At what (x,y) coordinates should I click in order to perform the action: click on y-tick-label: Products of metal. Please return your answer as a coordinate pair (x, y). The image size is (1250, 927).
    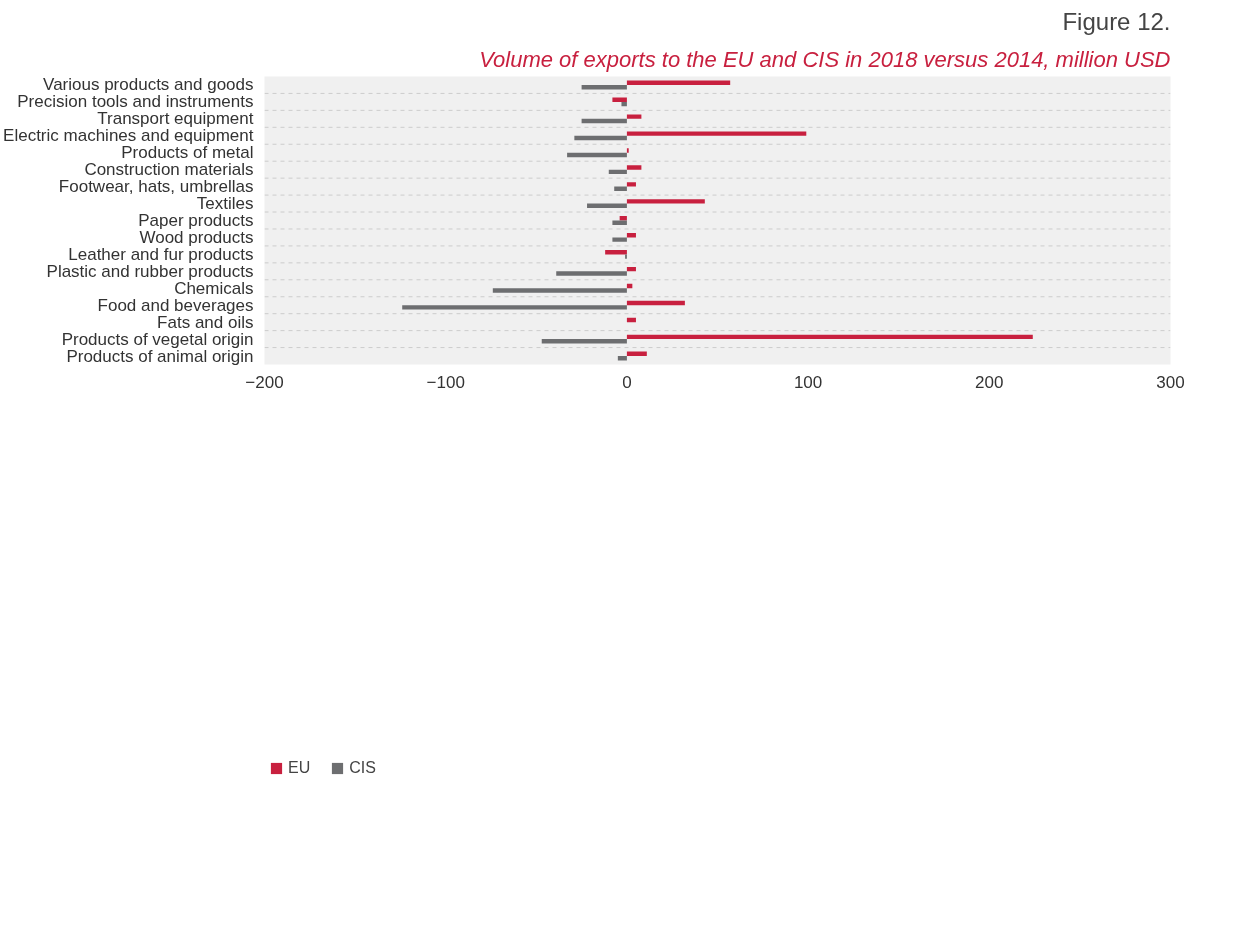
    Looking at the image, I should click on (187, 153).